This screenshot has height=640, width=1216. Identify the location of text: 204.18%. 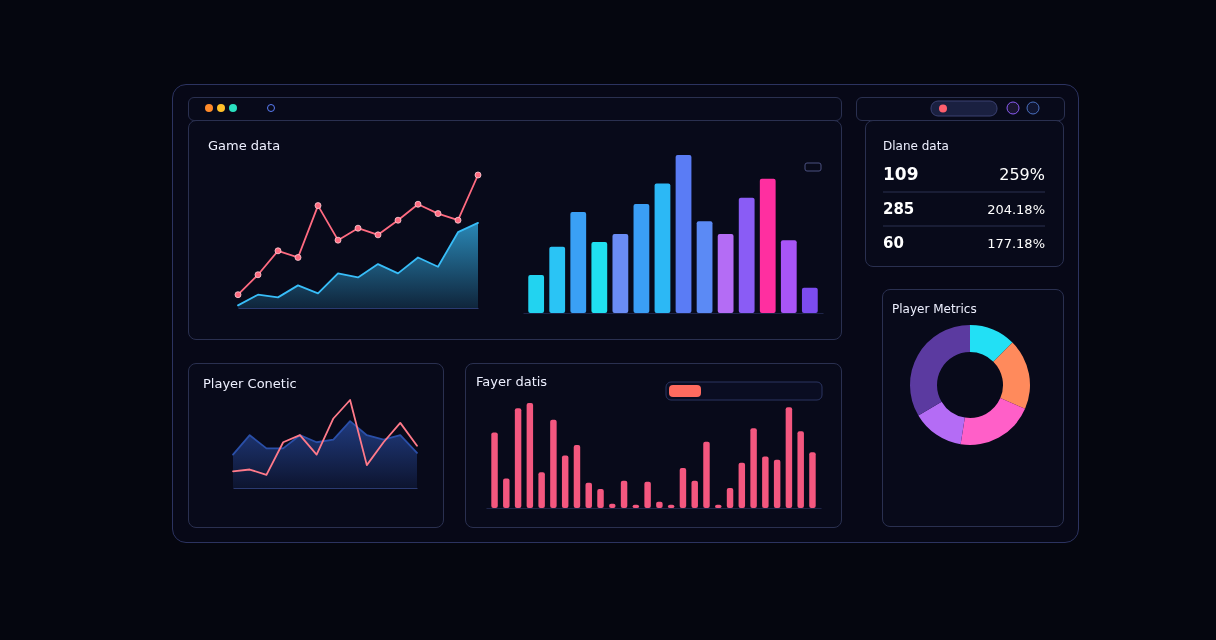
(1016, 209).